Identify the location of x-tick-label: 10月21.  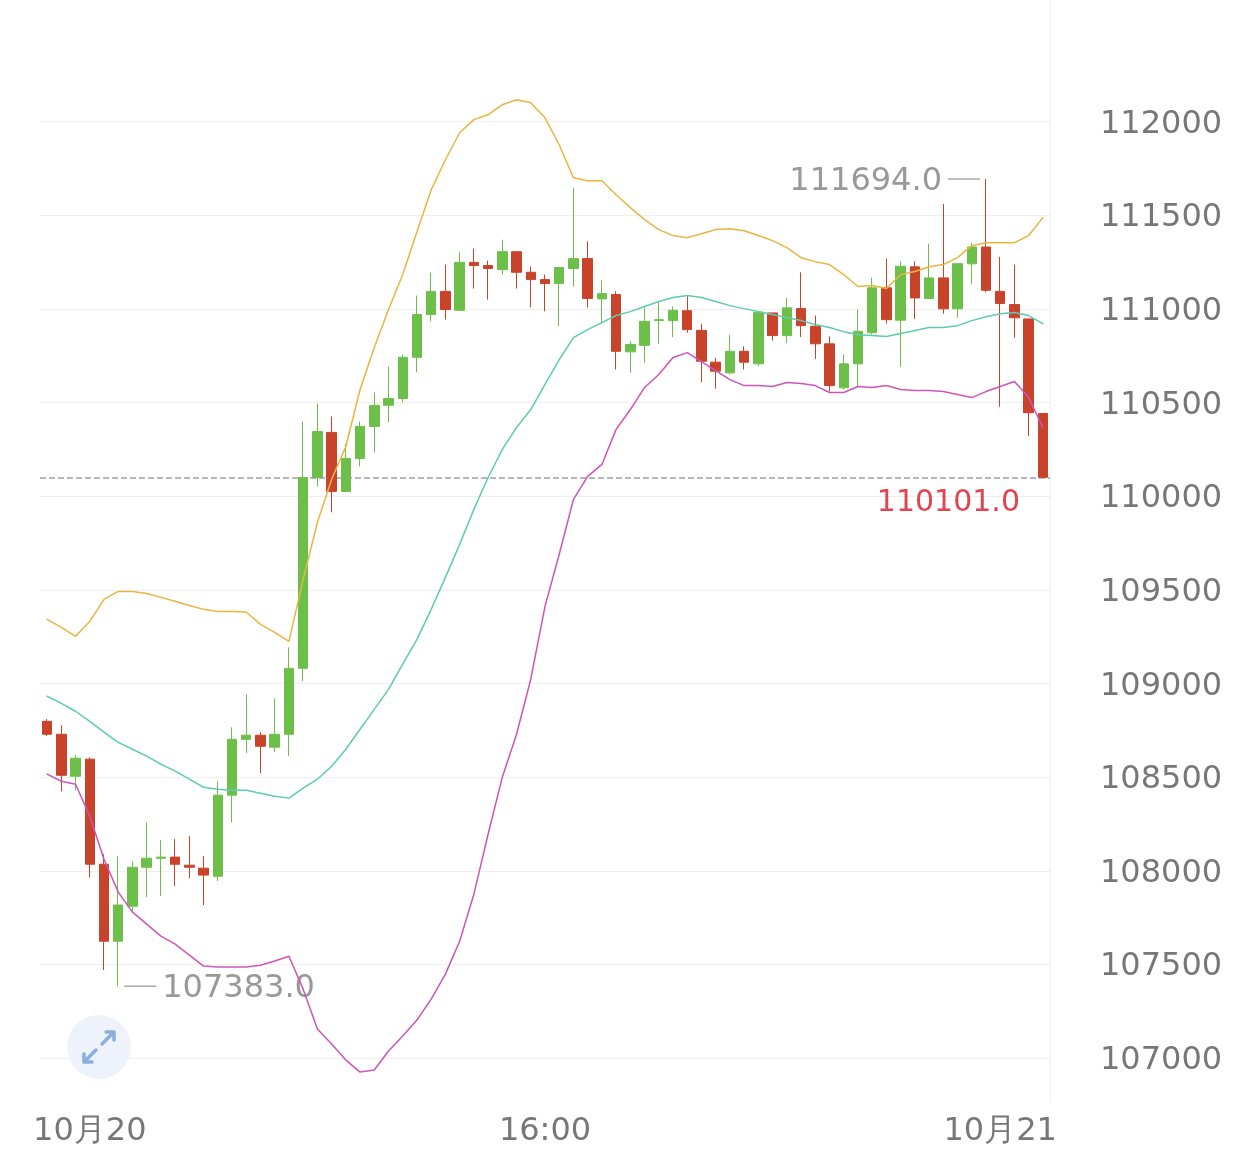
(1000, 1129).